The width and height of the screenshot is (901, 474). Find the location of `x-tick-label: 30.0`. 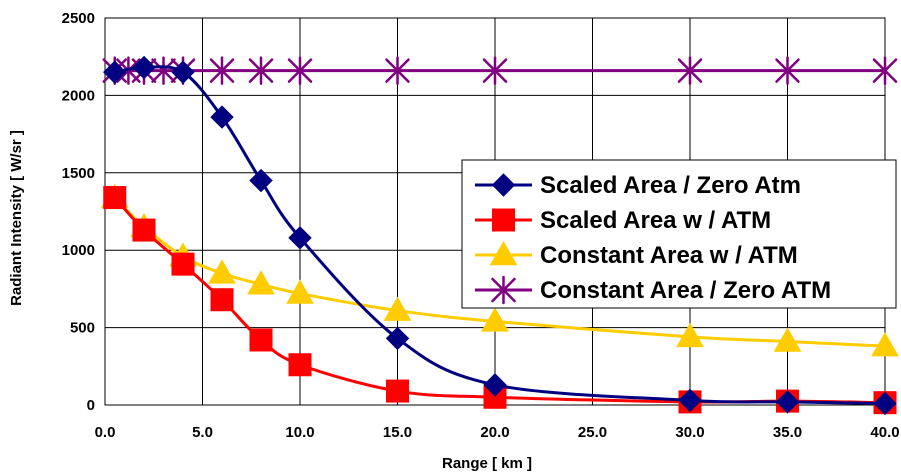

x-tick-label: 30.0 is located at coordinates (689, 432).